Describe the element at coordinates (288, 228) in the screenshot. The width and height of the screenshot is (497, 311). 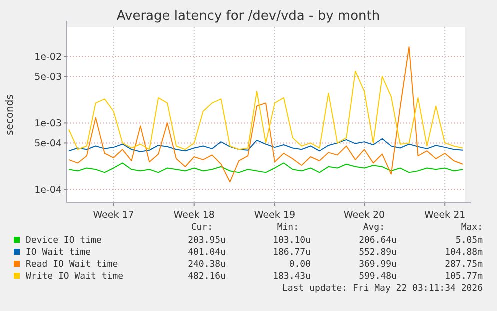
I see `text: Min:` at that location.